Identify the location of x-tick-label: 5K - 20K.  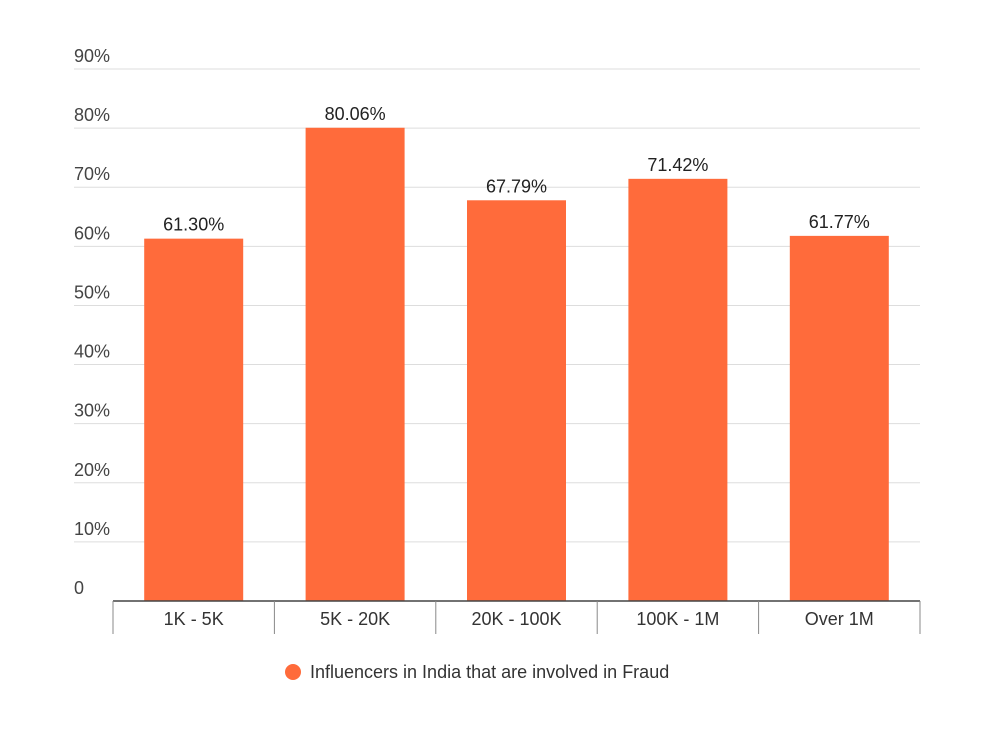
(355, 619).